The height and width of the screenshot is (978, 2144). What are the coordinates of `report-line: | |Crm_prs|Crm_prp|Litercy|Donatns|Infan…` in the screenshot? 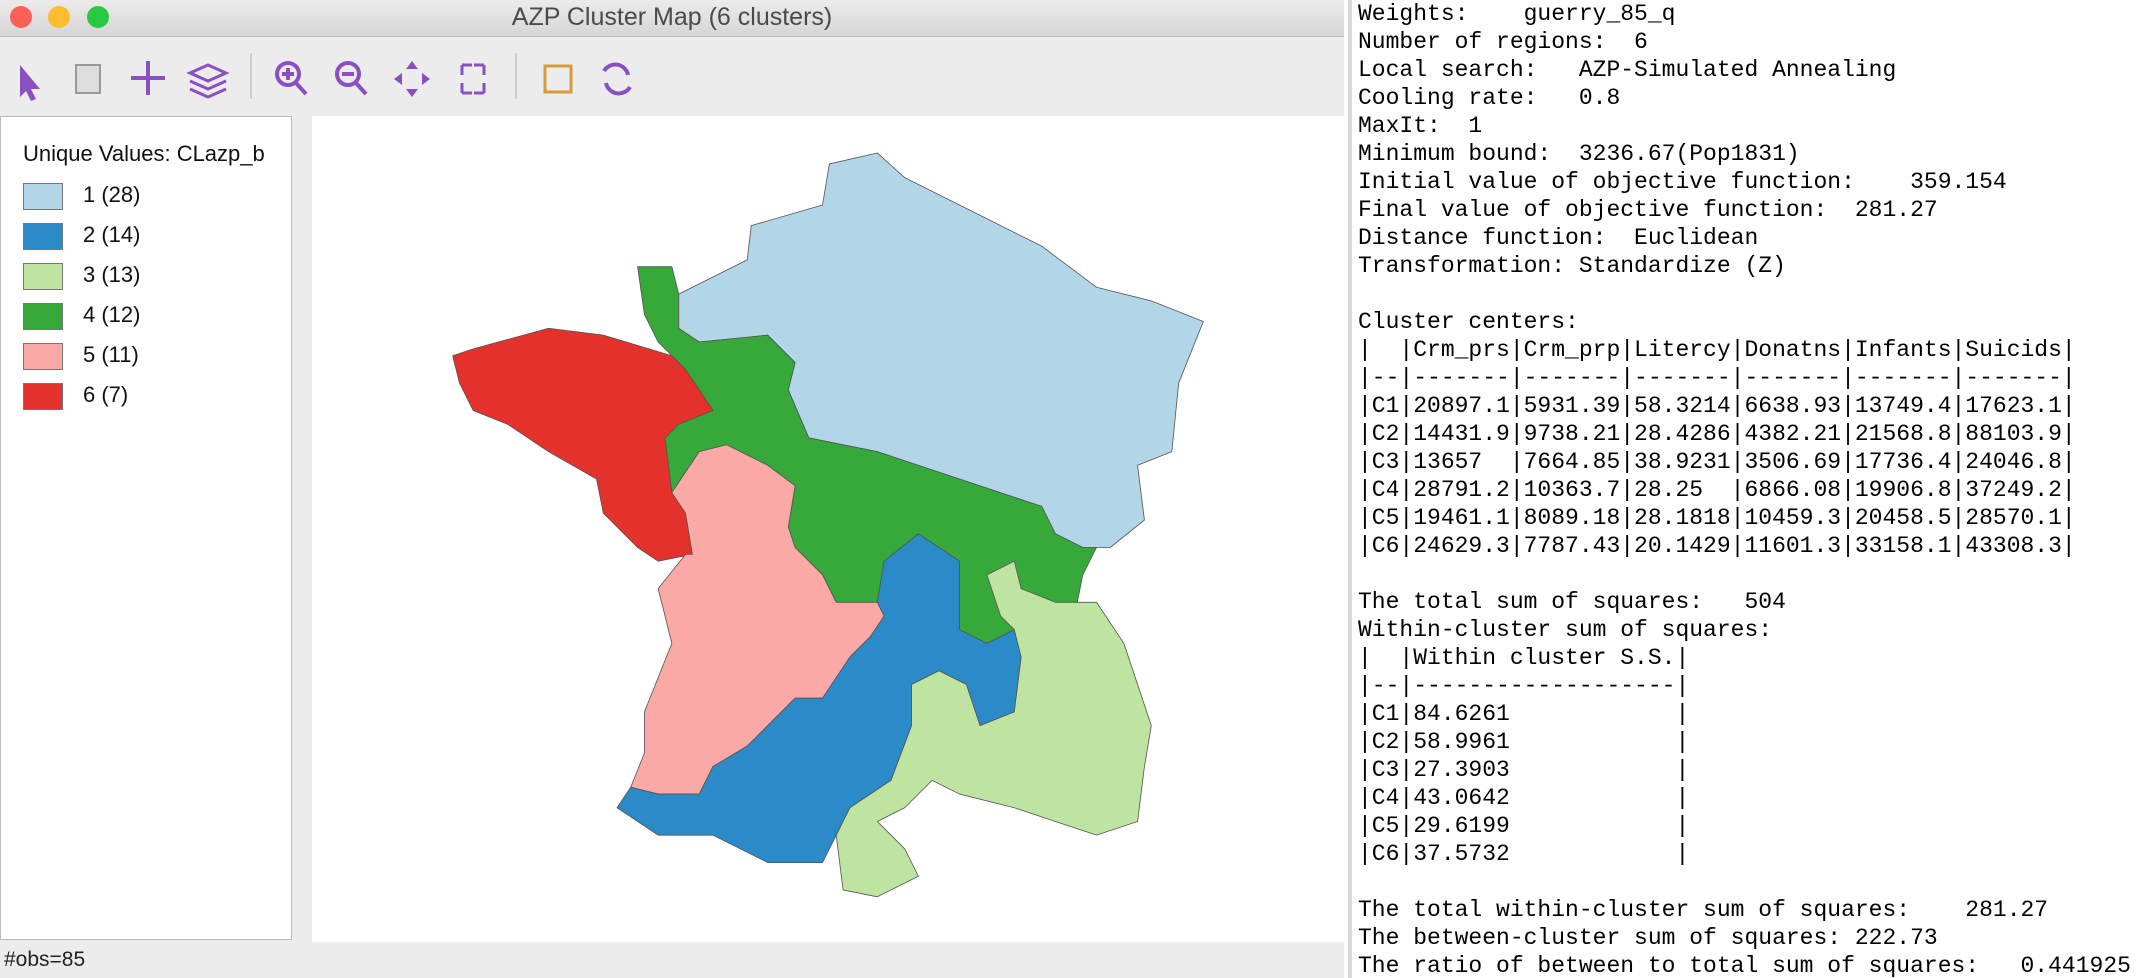 It's located at (1717, 350).